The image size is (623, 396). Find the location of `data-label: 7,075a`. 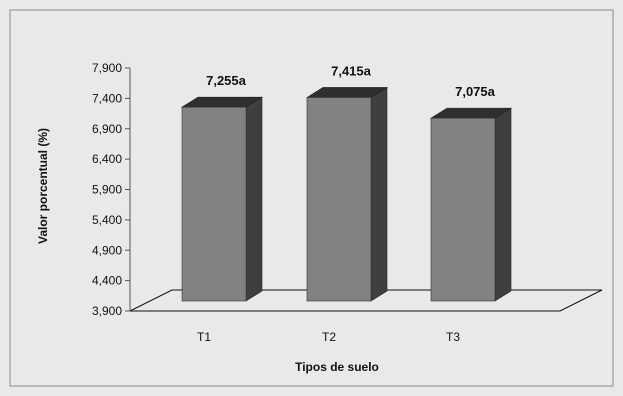

data-label: 7,075a is located at coordinates (475, 91).